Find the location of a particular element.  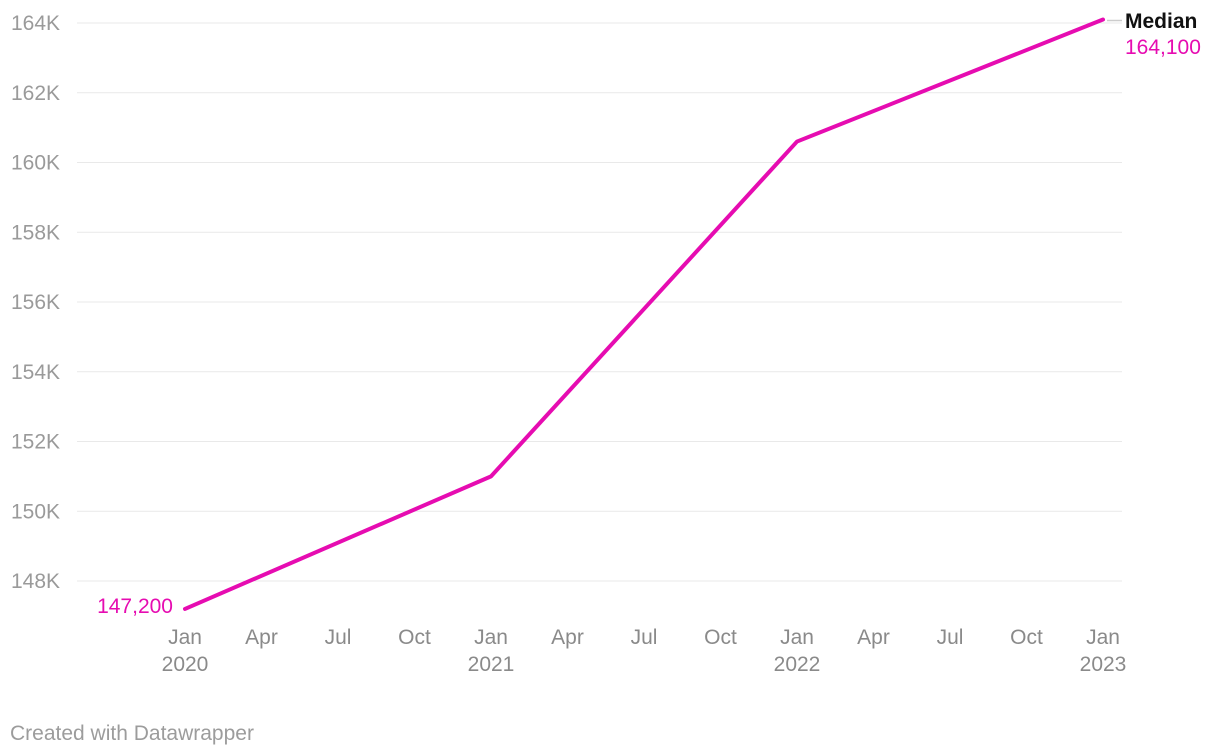

y-tick-label: 160K is located at coordinates (35, 163).